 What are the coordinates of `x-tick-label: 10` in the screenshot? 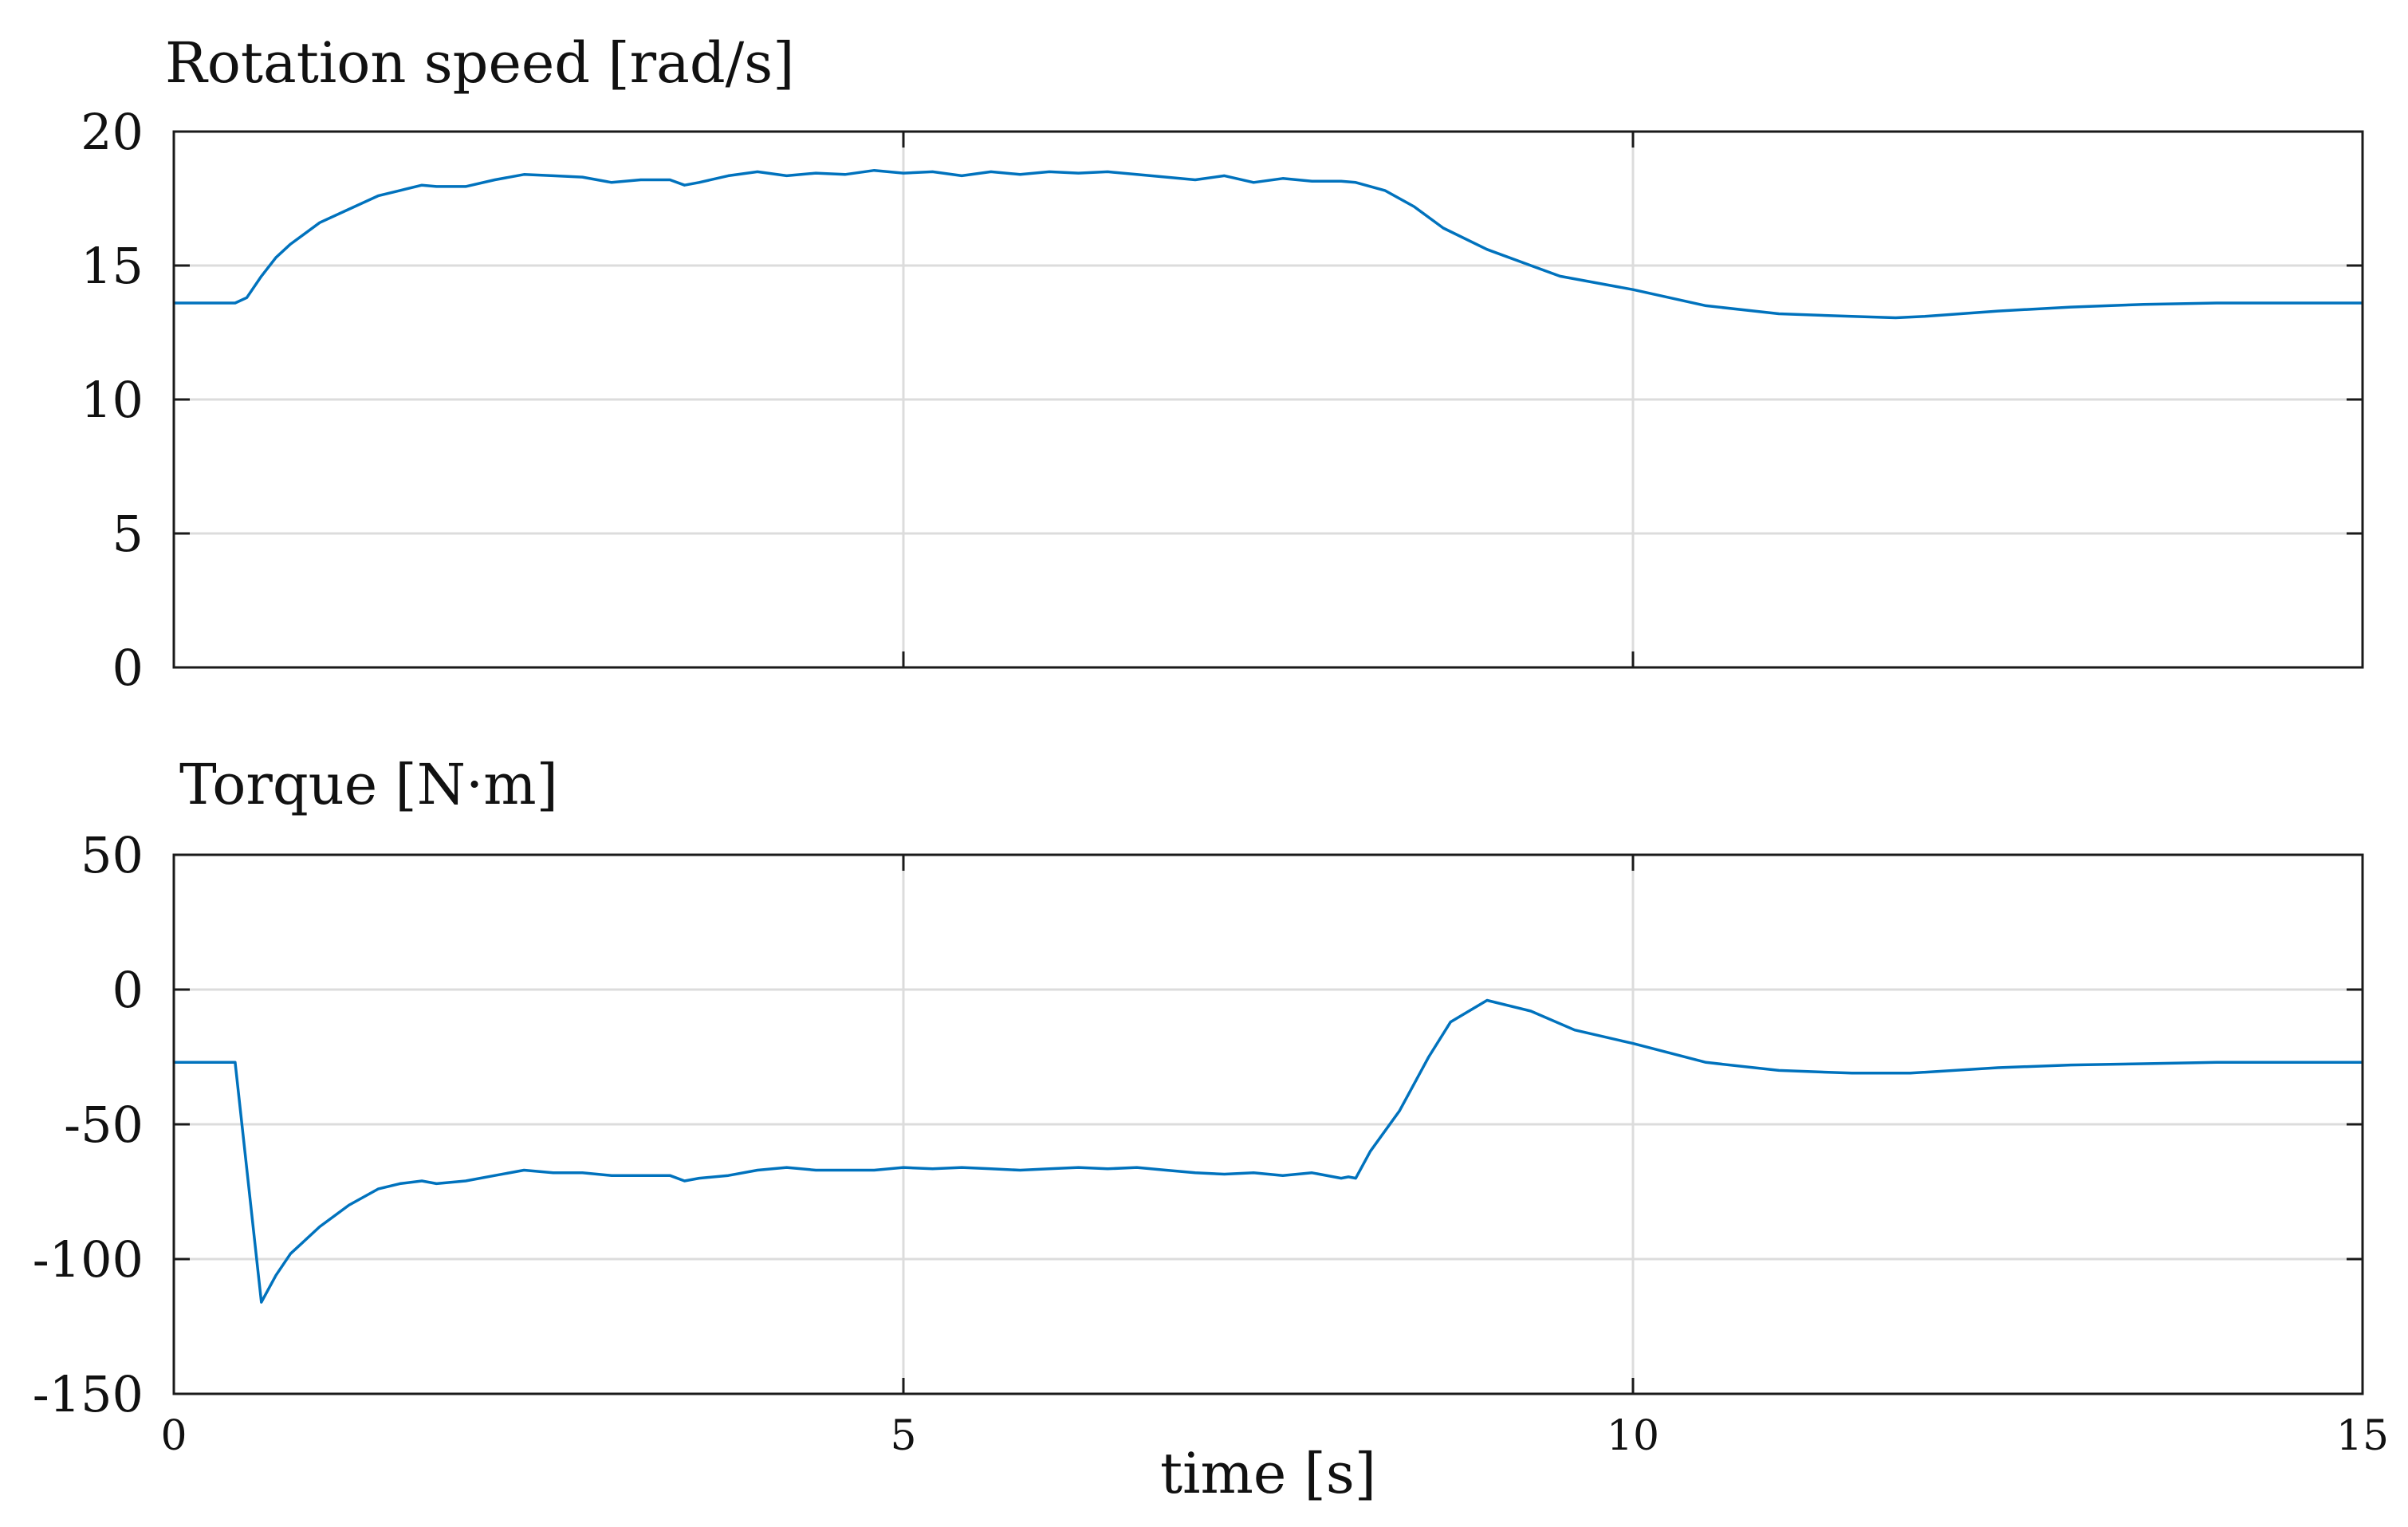 It's located at (1633, 1436).